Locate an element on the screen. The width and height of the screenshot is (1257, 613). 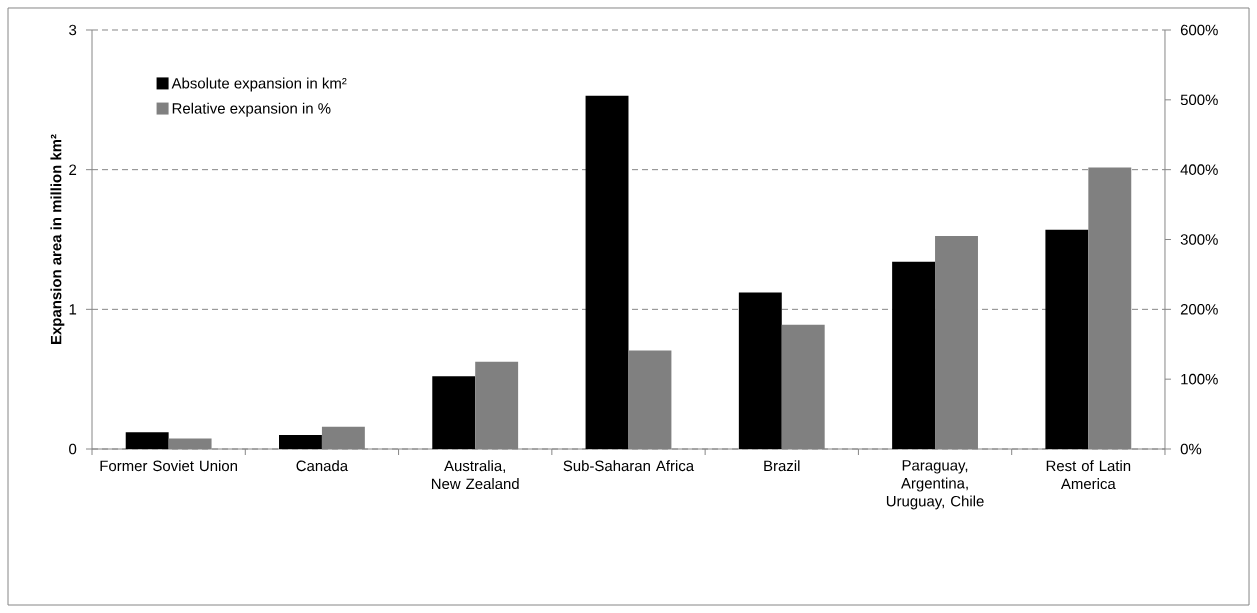
x-tick-label: Sub-Saharan Africa is located at coordinates (629, 466).